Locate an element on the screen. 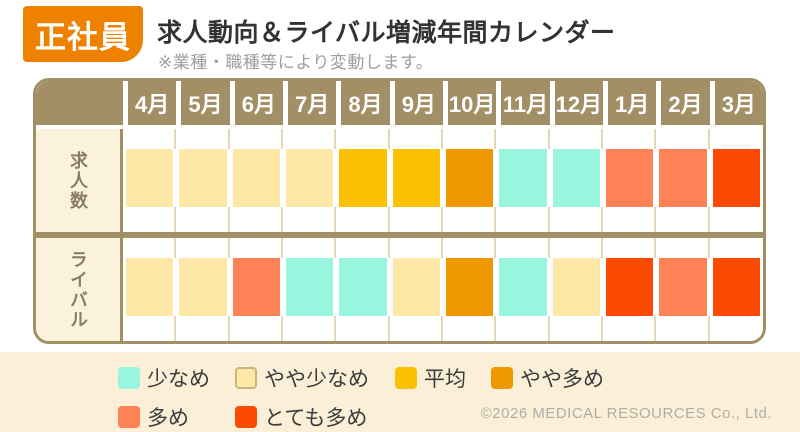 Image resolution: width=800 pixels, height=432 pixels. month-header: 12月 is located at coordinates (576, 103).